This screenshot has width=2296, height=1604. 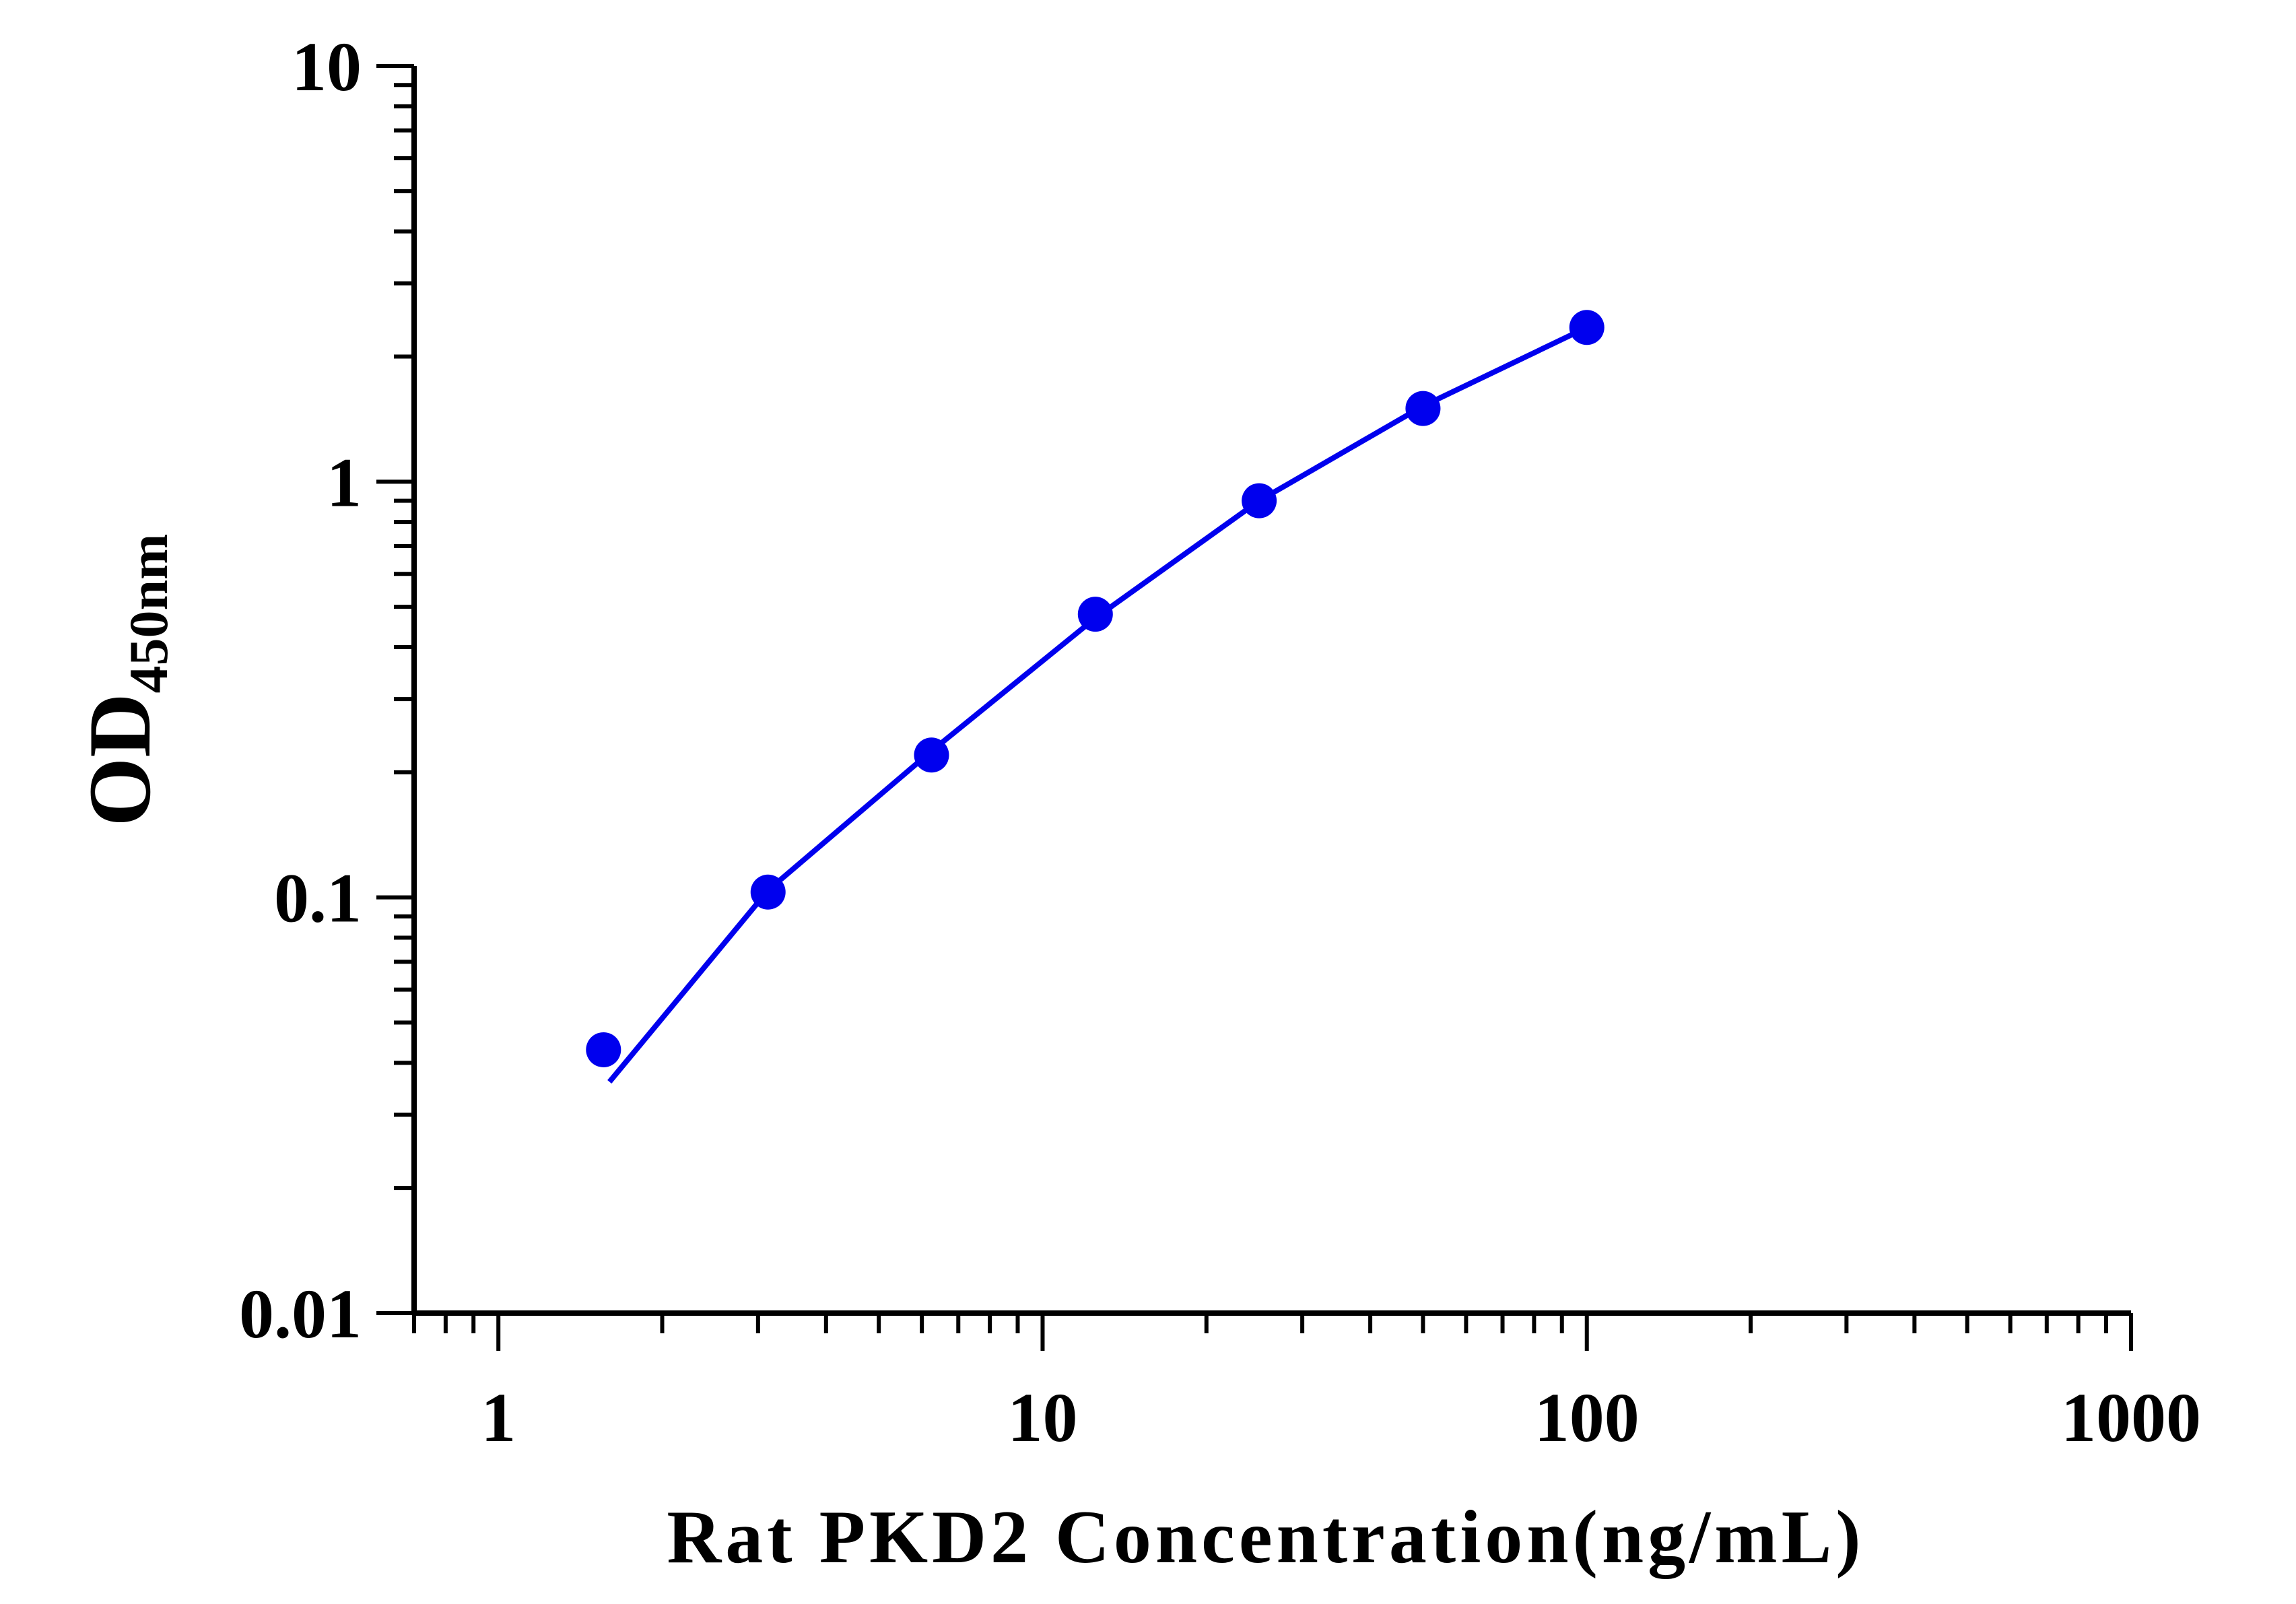 I want to click on y-axis-title: OD450nm, so click(x=124, y=680).